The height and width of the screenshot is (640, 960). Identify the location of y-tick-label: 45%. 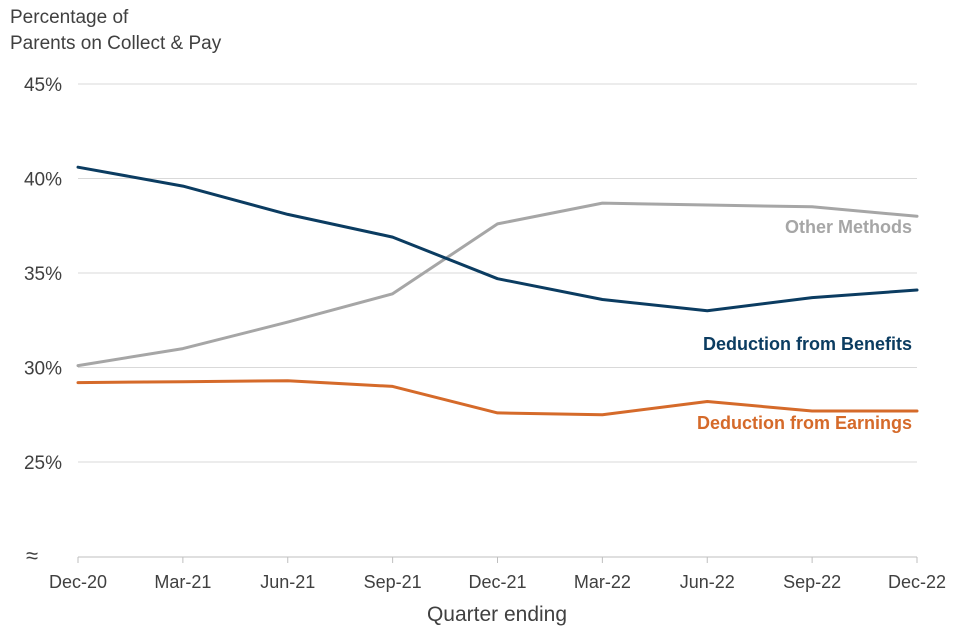
(43, 85).